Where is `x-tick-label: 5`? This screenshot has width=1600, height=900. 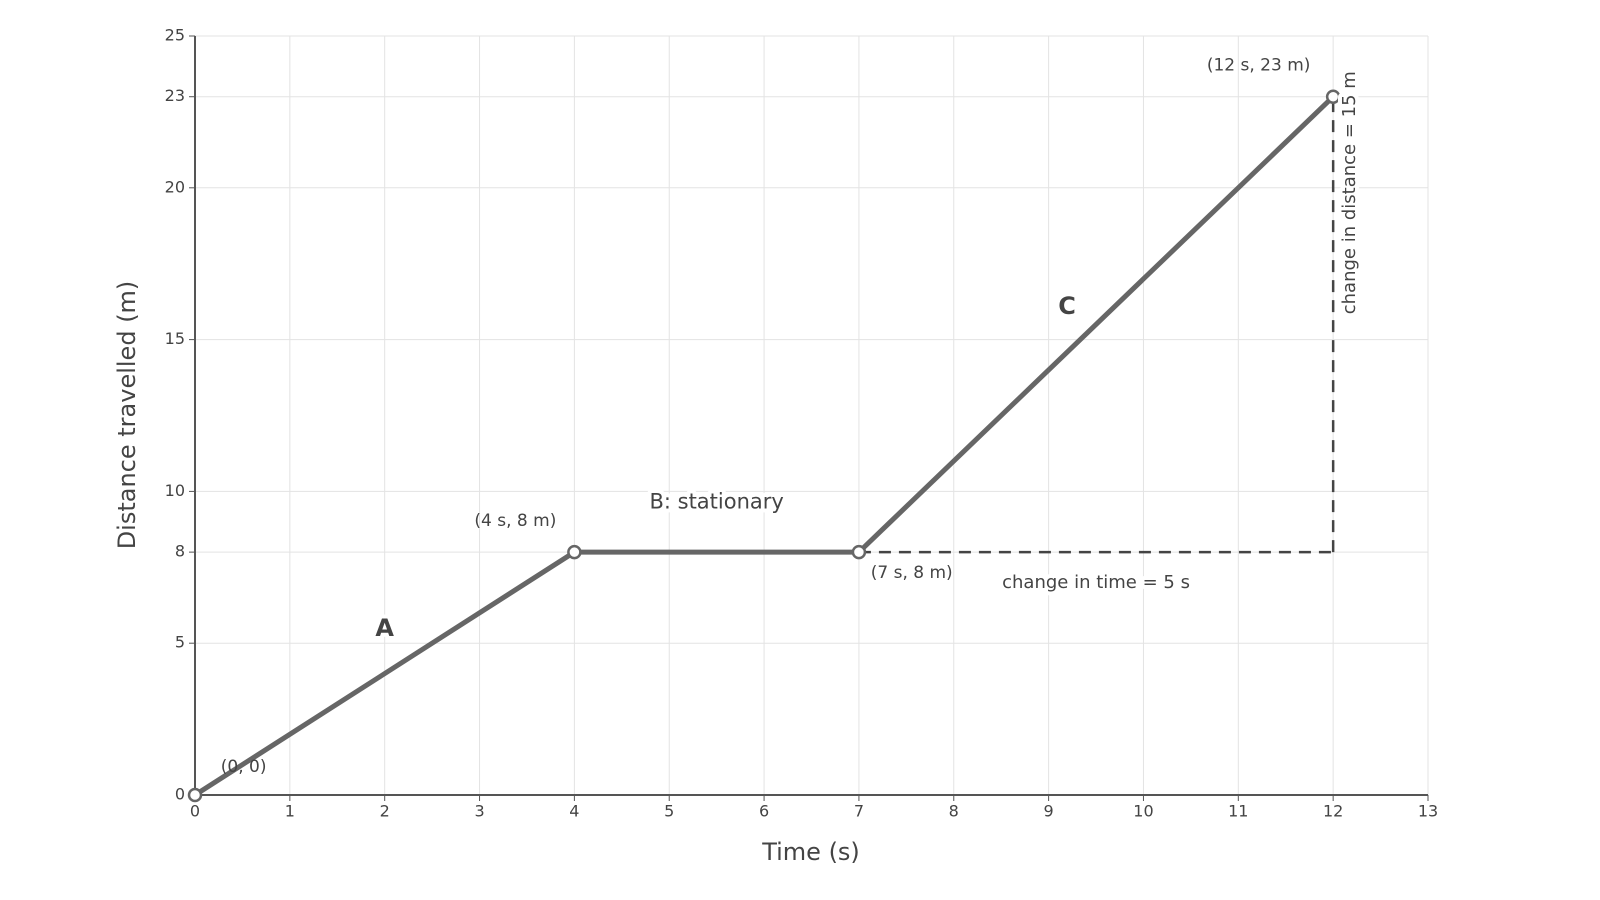 x-tick-label: 5 is located at coordinates (669, 811).